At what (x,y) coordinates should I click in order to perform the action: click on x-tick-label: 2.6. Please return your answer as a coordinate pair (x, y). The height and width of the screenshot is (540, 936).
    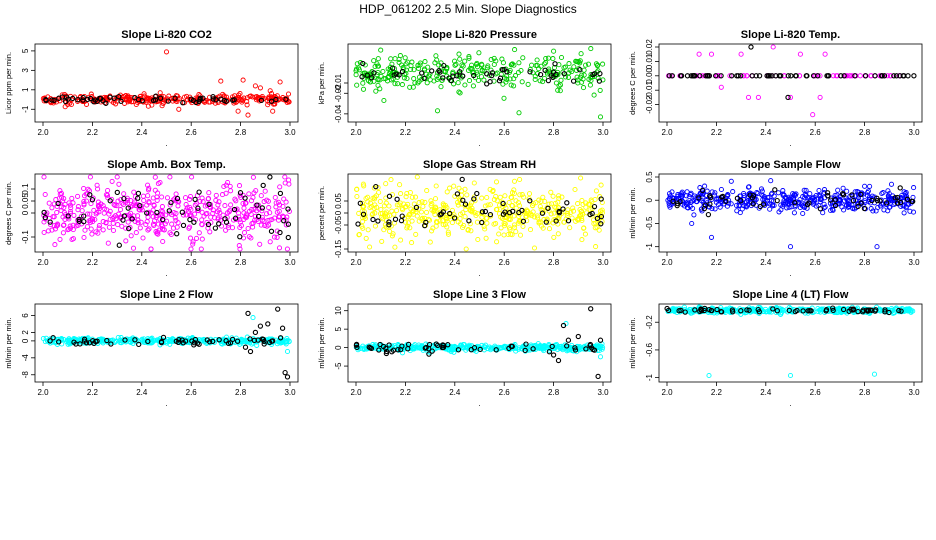
    Looking at the image, I should click on (192, 132).